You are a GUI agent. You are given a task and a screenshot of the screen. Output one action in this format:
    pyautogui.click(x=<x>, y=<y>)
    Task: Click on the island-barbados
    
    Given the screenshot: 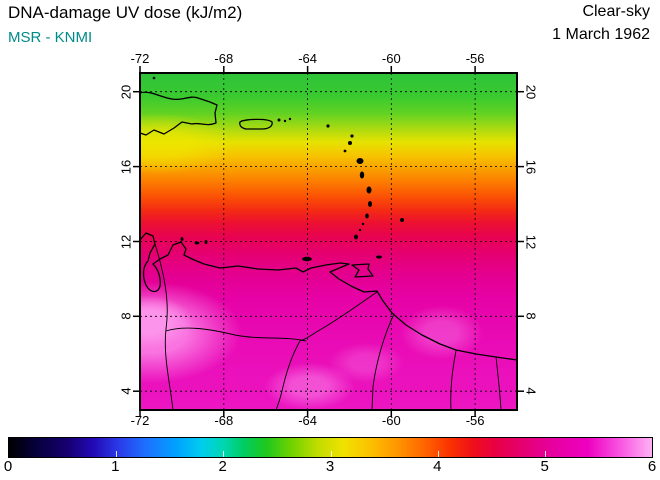 What is the action you would take?
    pyautogui.click(x=402, y=220)
    